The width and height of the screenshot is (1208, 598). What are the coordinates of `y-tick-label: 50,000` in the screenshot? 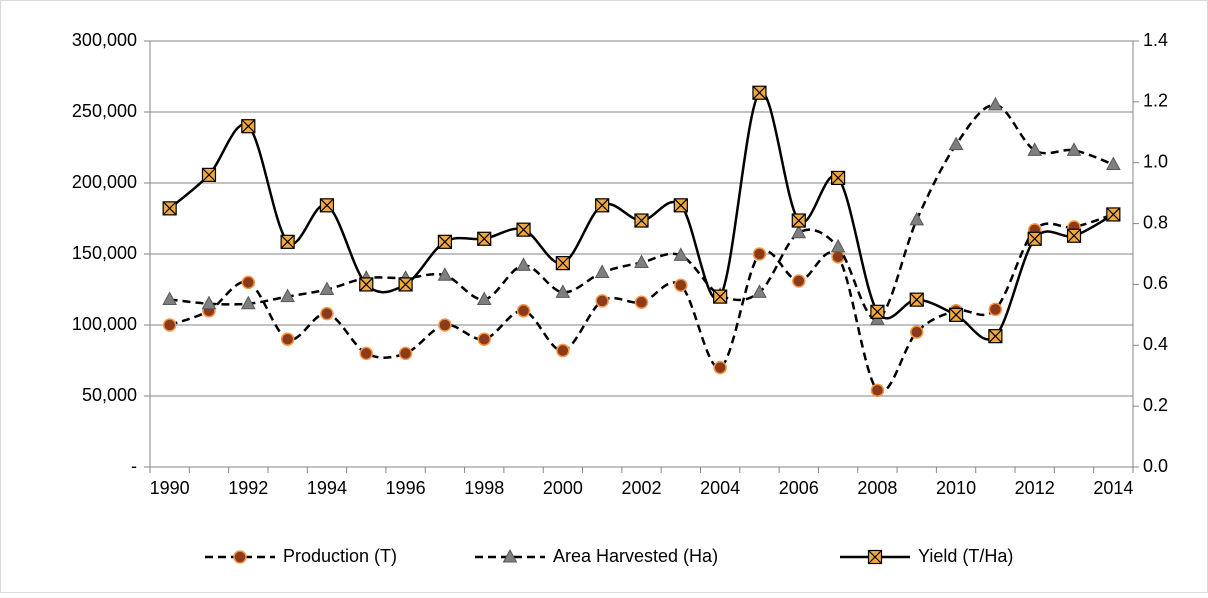 It's located at (109, 395).